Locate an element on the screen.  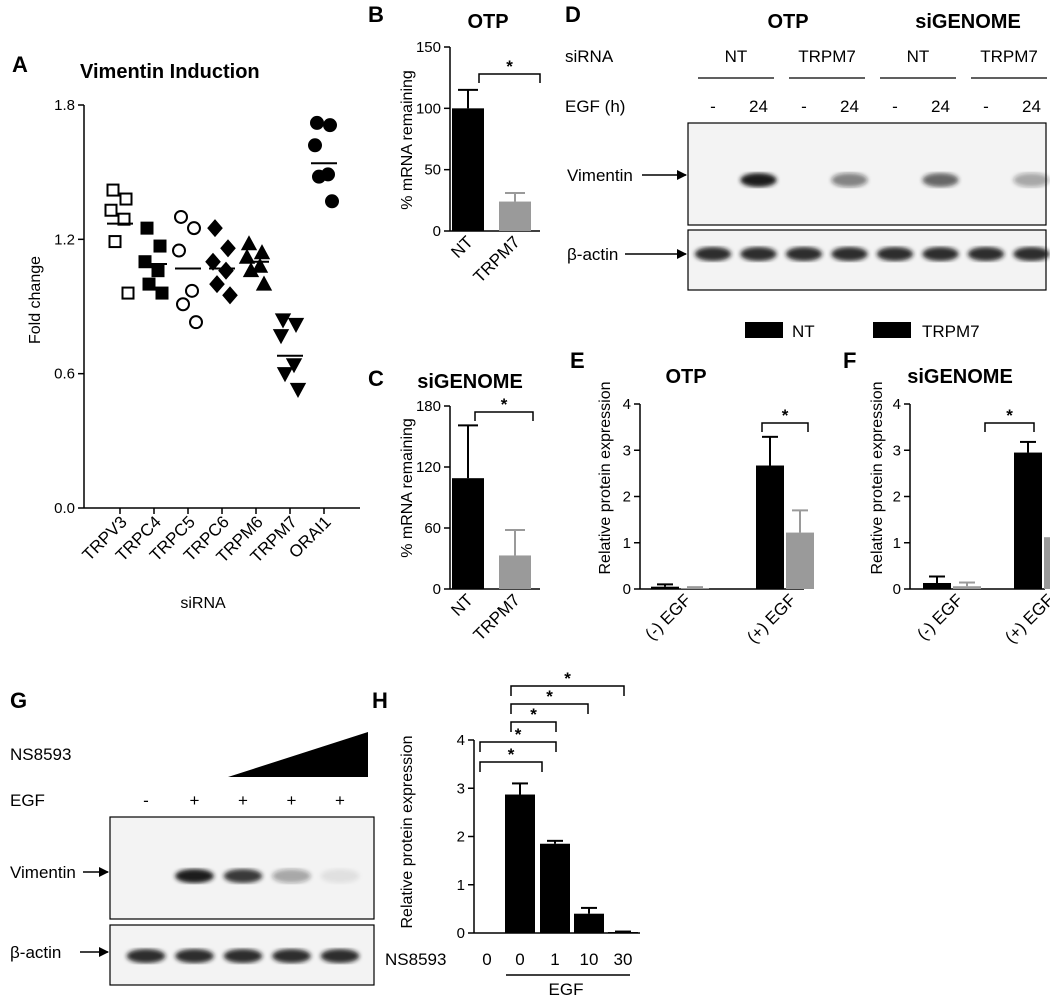
chart-title-e: OTP is located at coordinates (685, 377).